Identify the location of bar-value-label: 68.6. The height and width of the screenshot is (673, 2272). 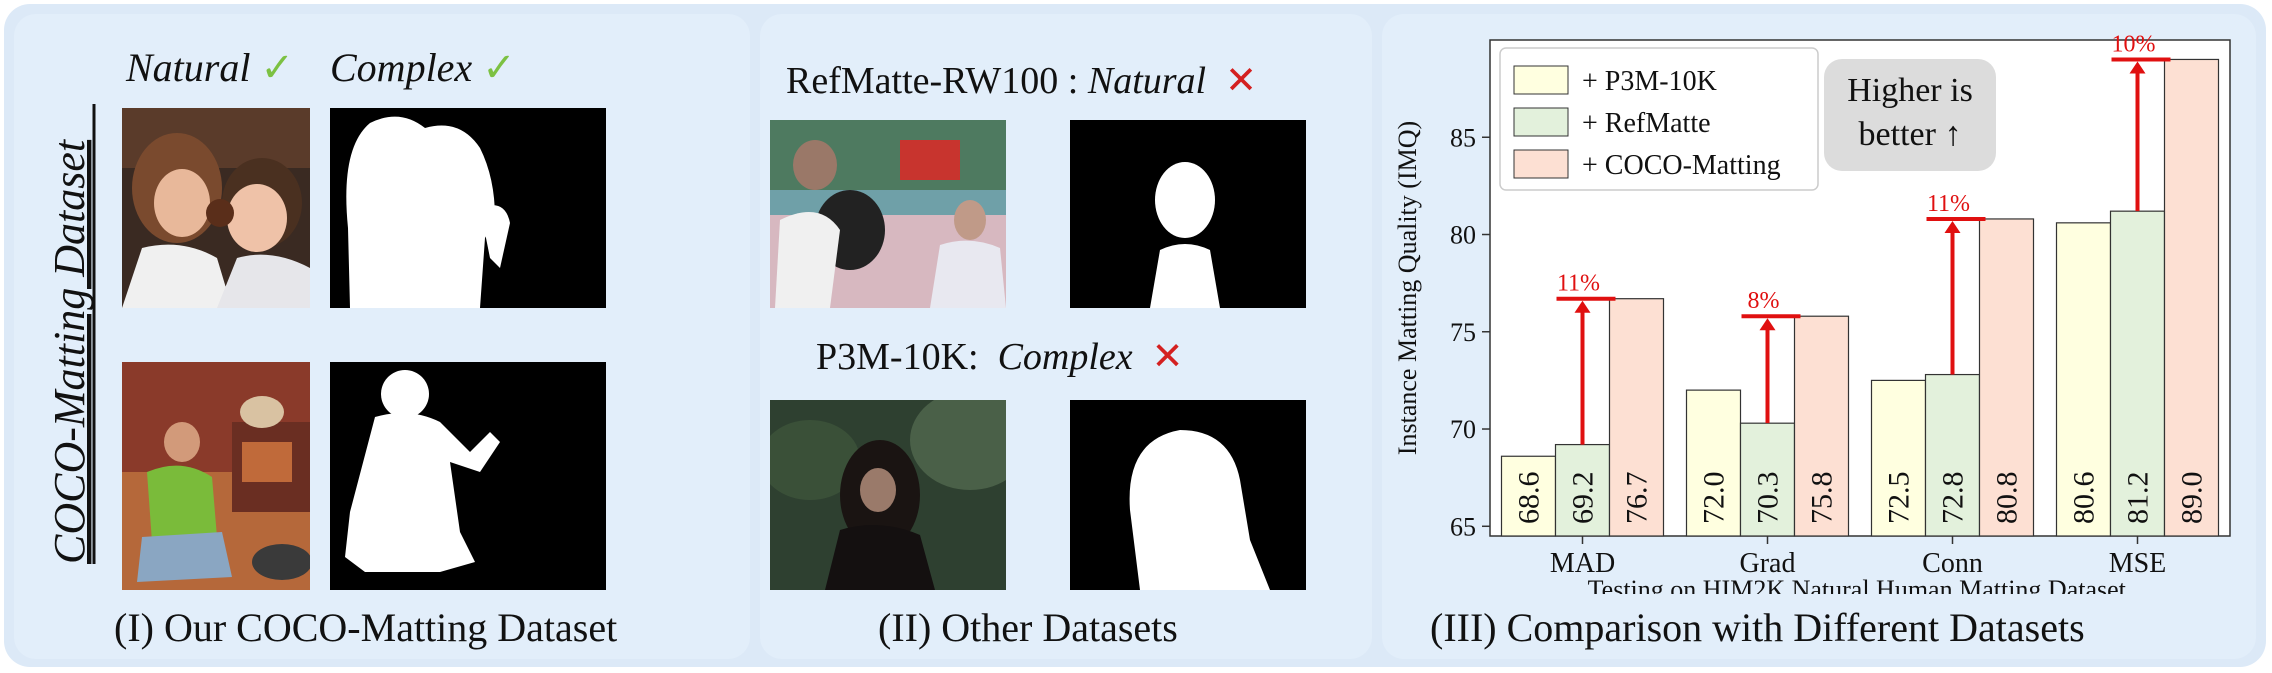
(1529, 498).